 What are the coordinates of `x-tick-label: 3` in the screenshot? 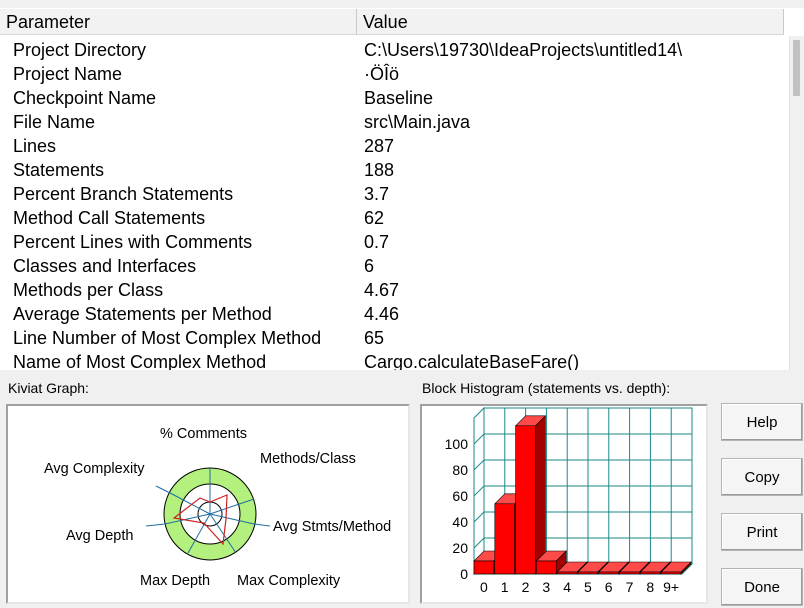 It's located at (546, 587).